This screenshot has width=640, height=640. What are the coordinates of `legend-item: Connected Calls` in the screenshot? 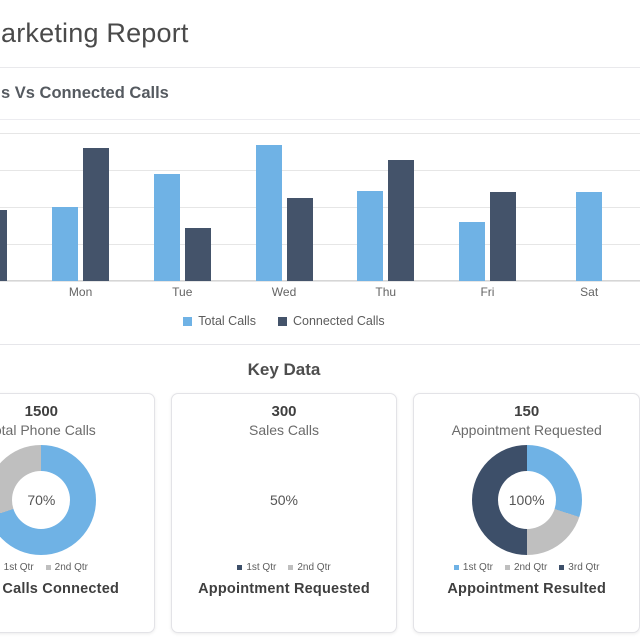 It's located at (331, 321).